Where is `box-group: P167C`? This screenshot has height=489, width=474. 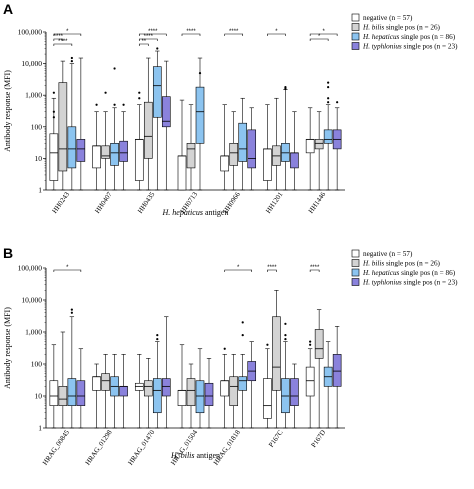 box-group: P167C is located at coordinates (281, 369).